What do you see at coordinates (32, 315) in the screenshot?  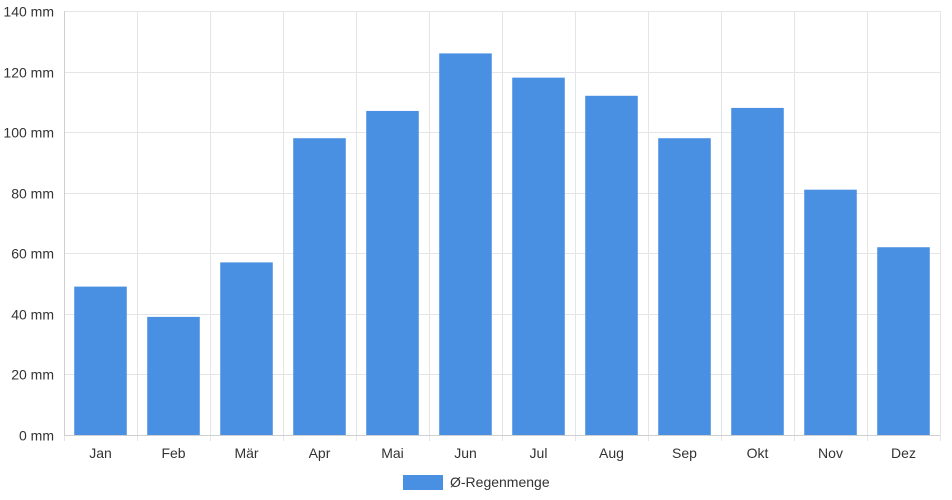 I see `y-tick-label: 40 mm` at bounding box center [32, 315].